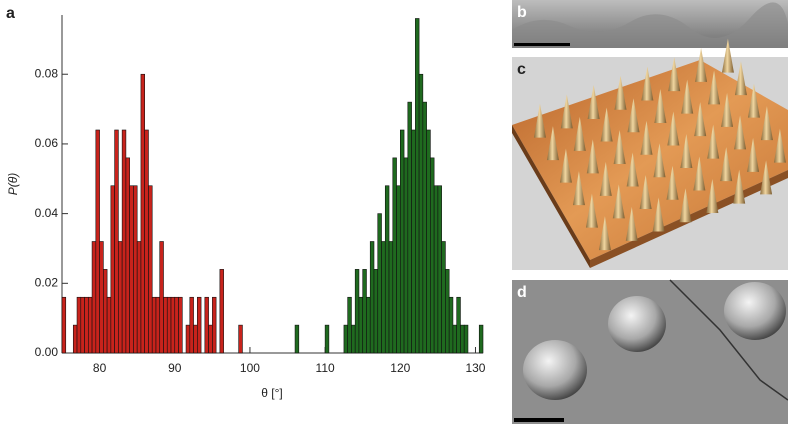 The width and height of the screenshot is (788, 424). Describe the element at coordinates (400, 368) in the screenshot. I see `x-tick-label: 120` at that location.